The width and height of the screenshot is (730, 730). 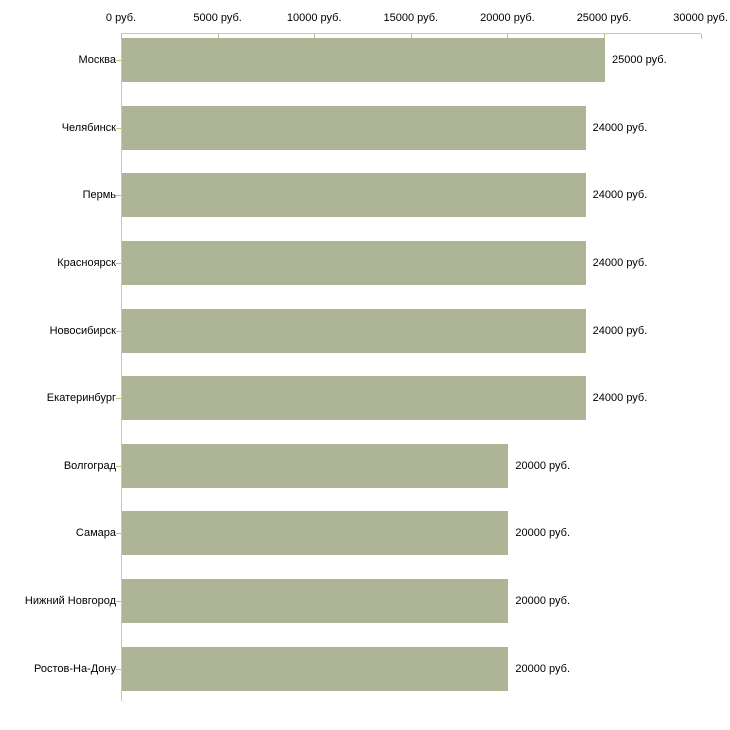 What do you see at coordinates (70, 601) in the screenshot?
I see `category-label: Нижний Новгород` at bounding box center [70, 601].